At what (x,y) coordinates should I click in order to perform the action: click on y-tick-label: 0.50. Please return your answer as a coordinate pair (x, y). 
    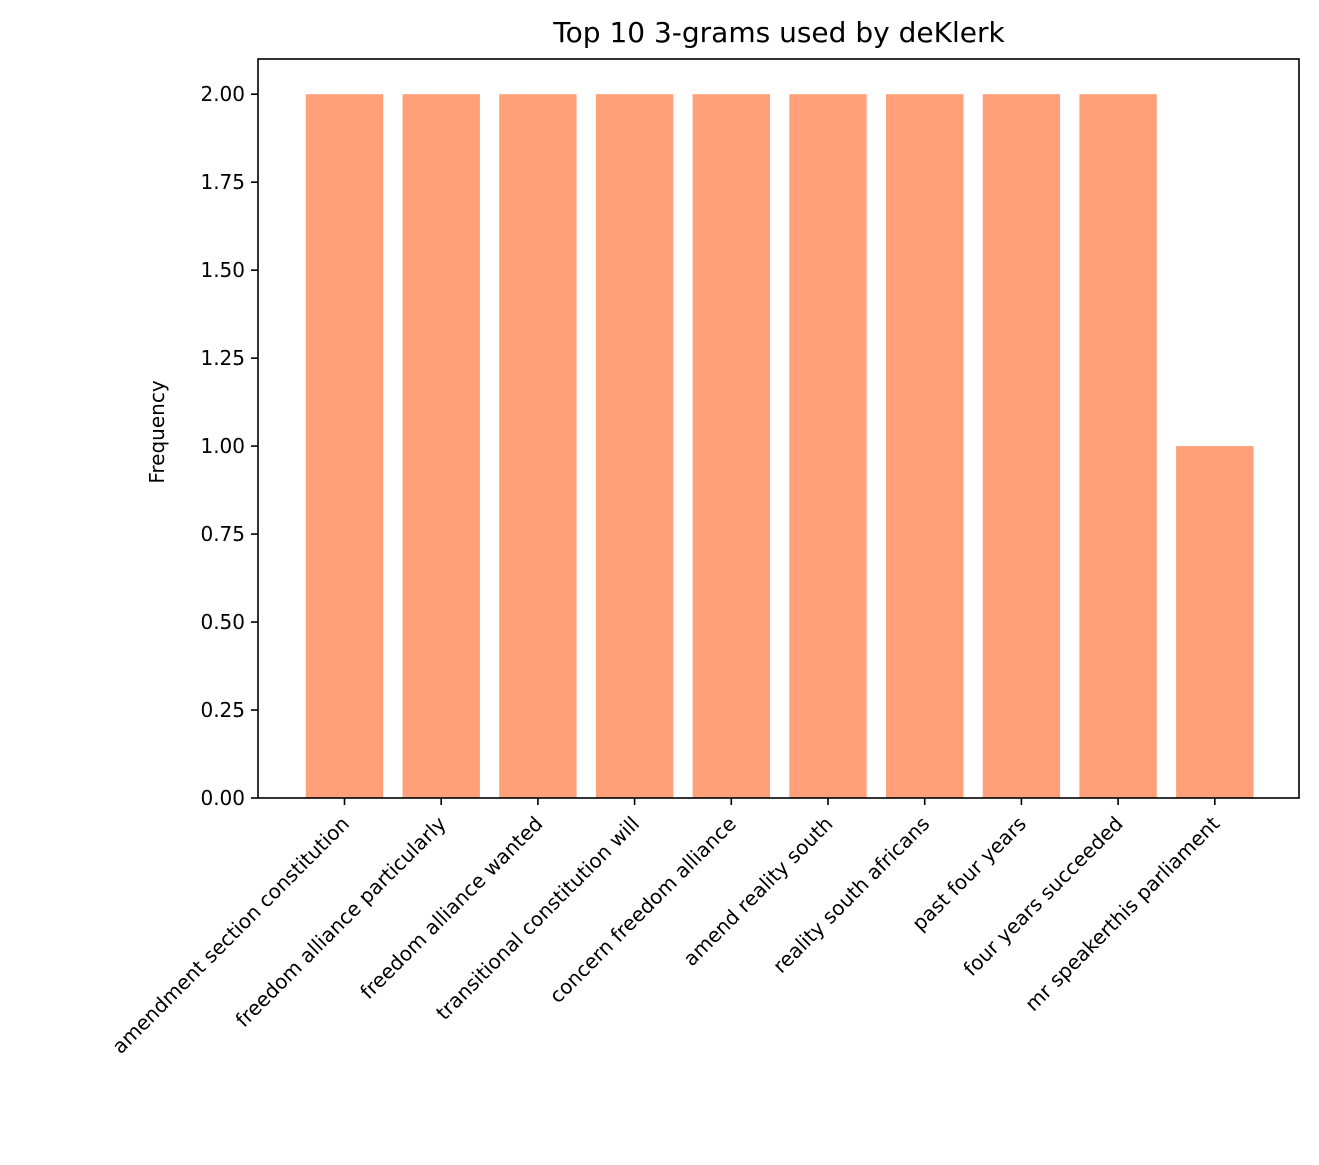
    Looking at the image, I should click on (222, 622).